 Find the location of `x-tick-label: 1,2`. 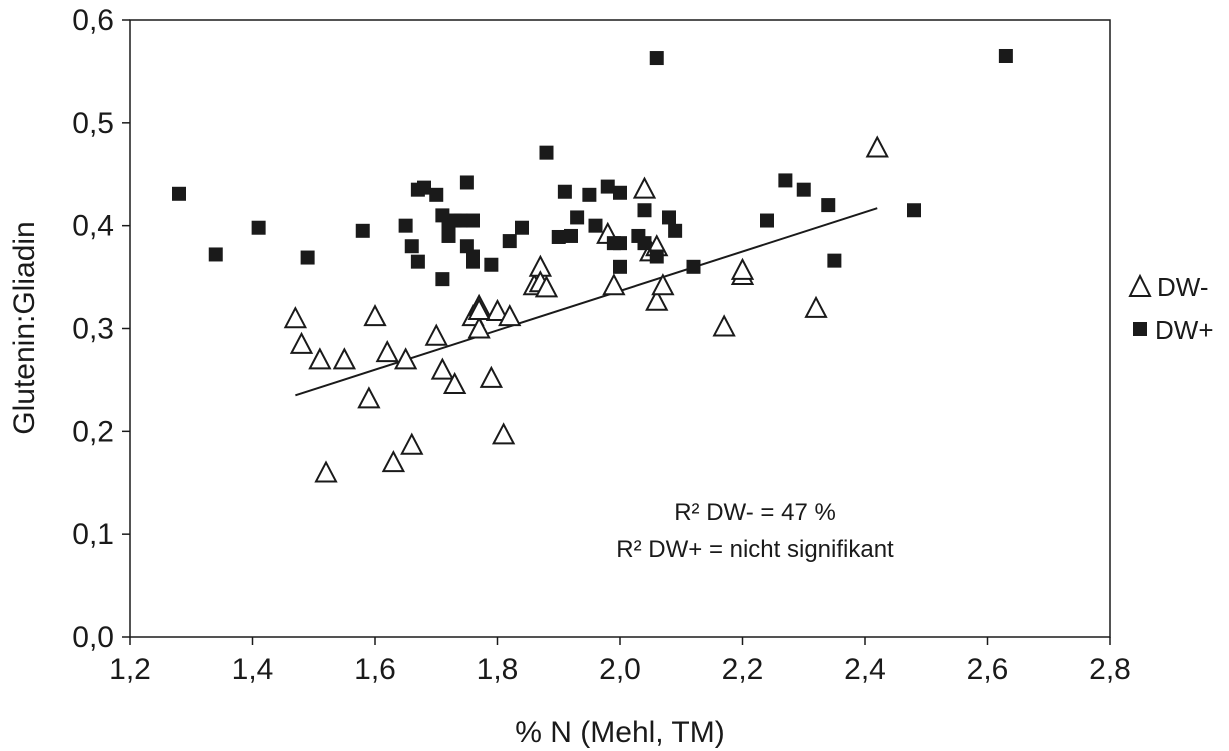

x-tick-label: 1,2 is located at coordinates (130, 669).